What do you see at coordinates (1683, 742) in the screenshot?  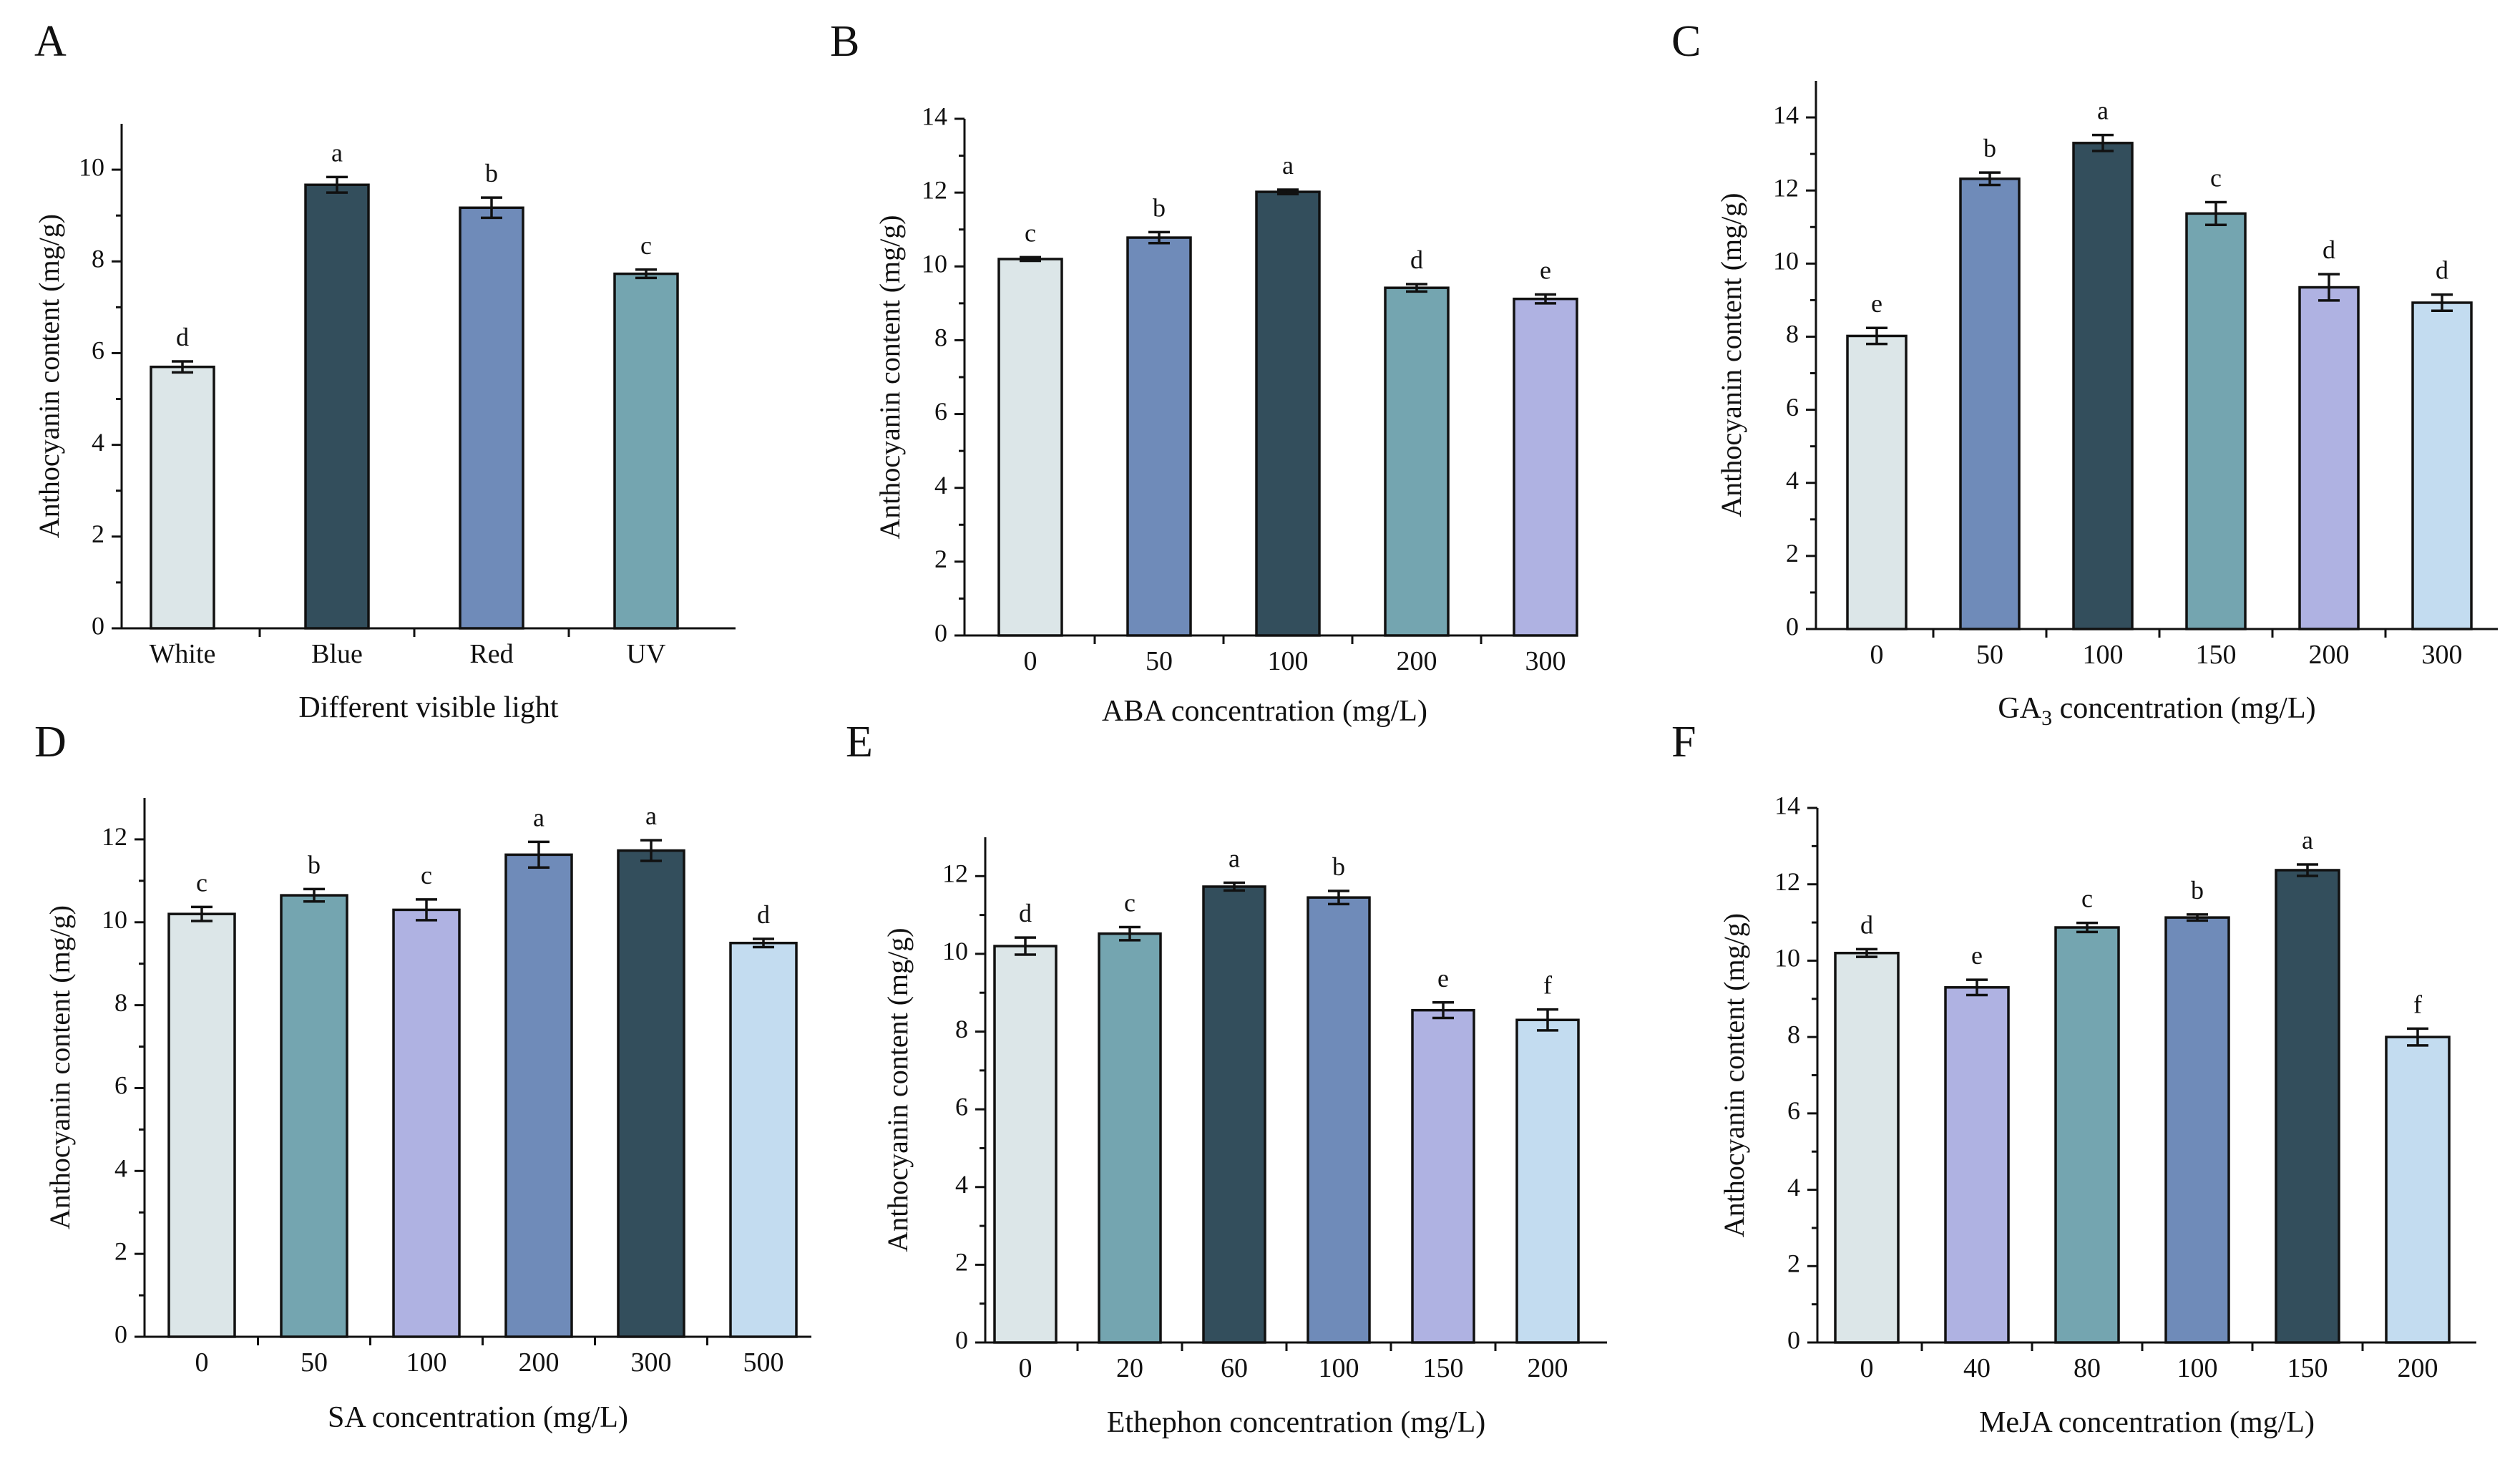 I see `panel-letter: F` at bounding box center [1683, 742].